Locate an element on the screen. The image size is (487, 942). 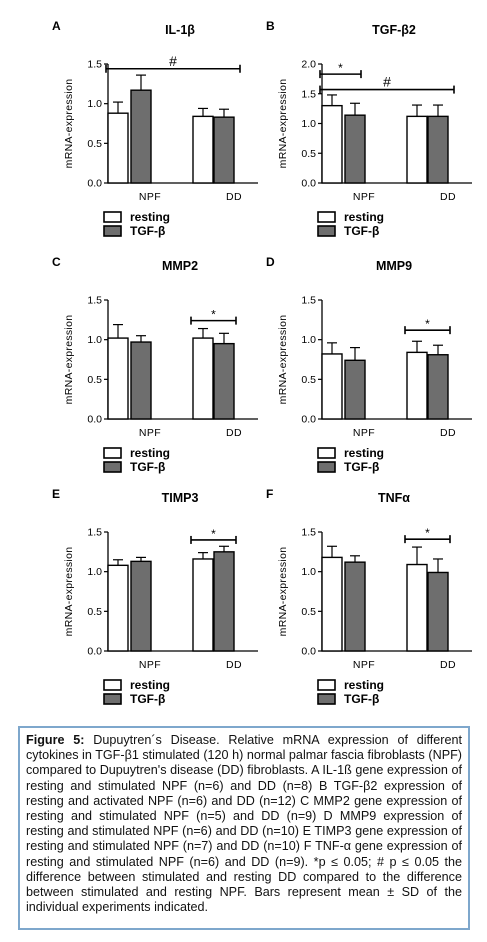
panel-letter: C is located at coordinates (56, 262).